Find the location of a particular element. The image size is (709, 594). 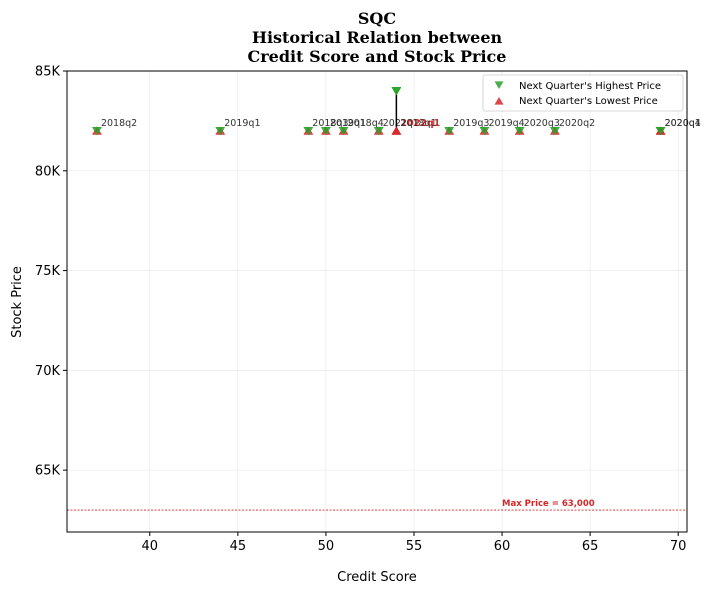

x-tick-label: 55 is located at coordinates (414, 546).